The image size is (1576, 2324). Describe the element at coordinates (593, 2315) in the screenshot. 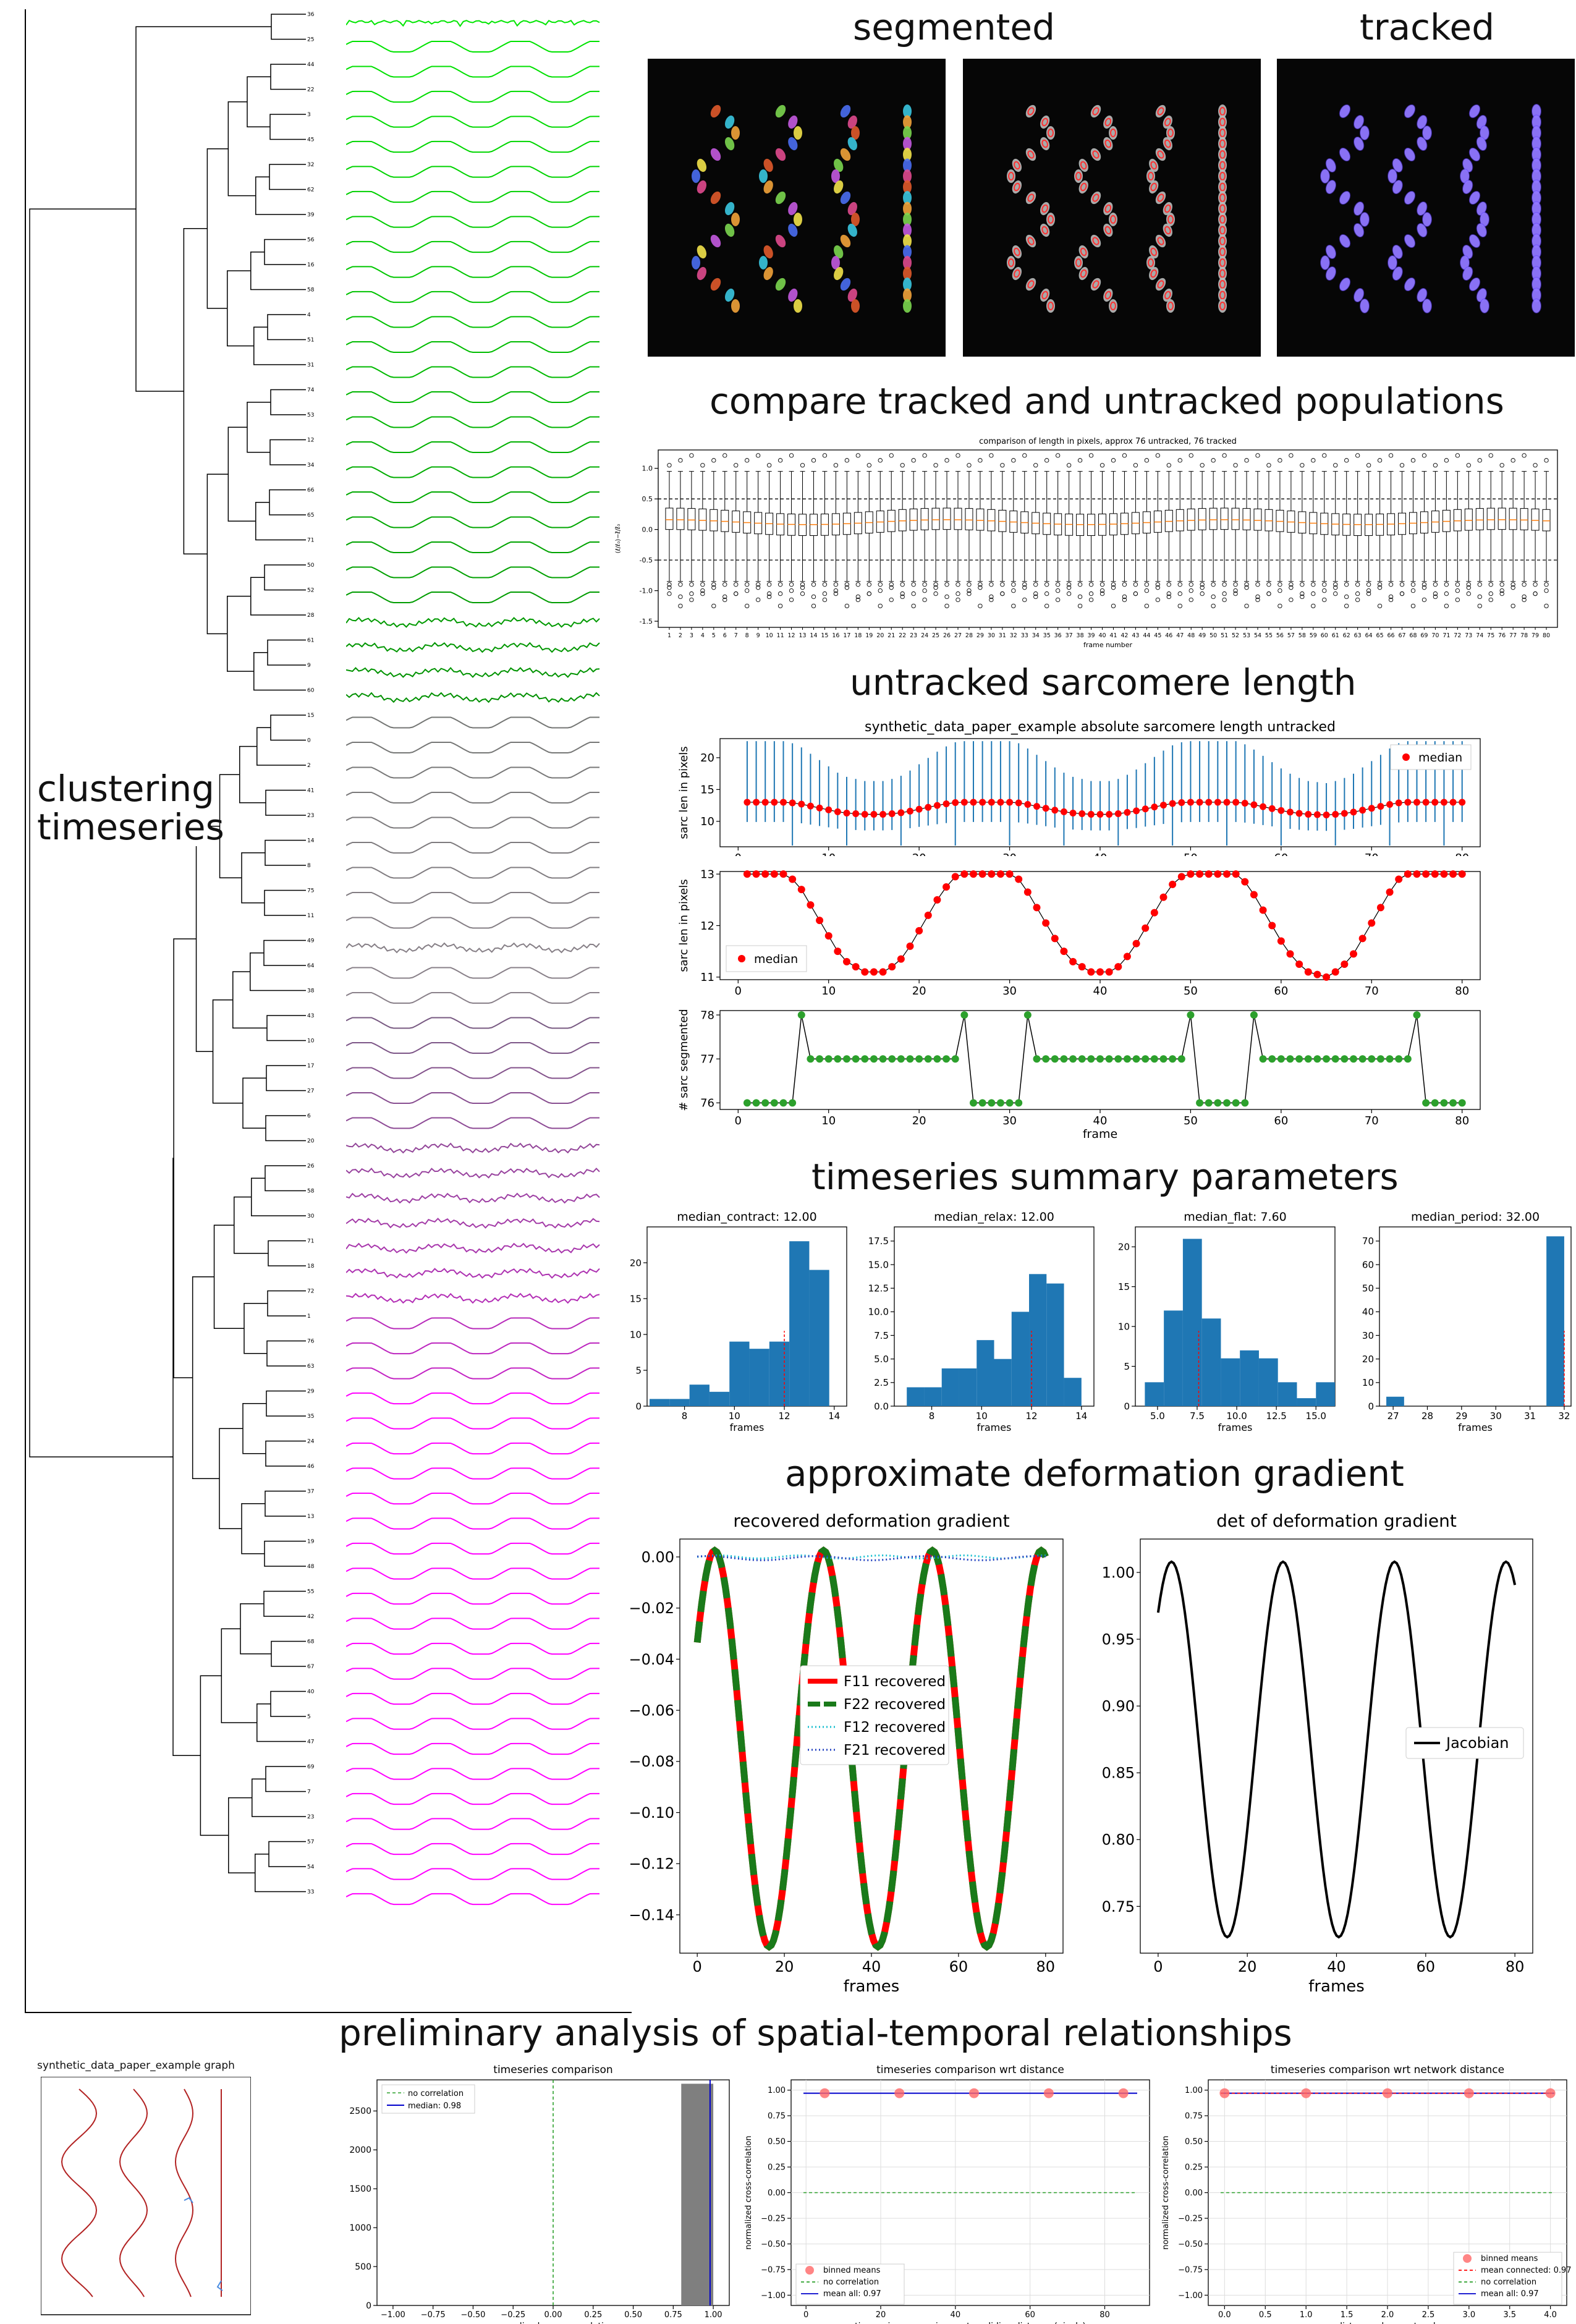

I see `x-tick-label: 0.25` at that location.